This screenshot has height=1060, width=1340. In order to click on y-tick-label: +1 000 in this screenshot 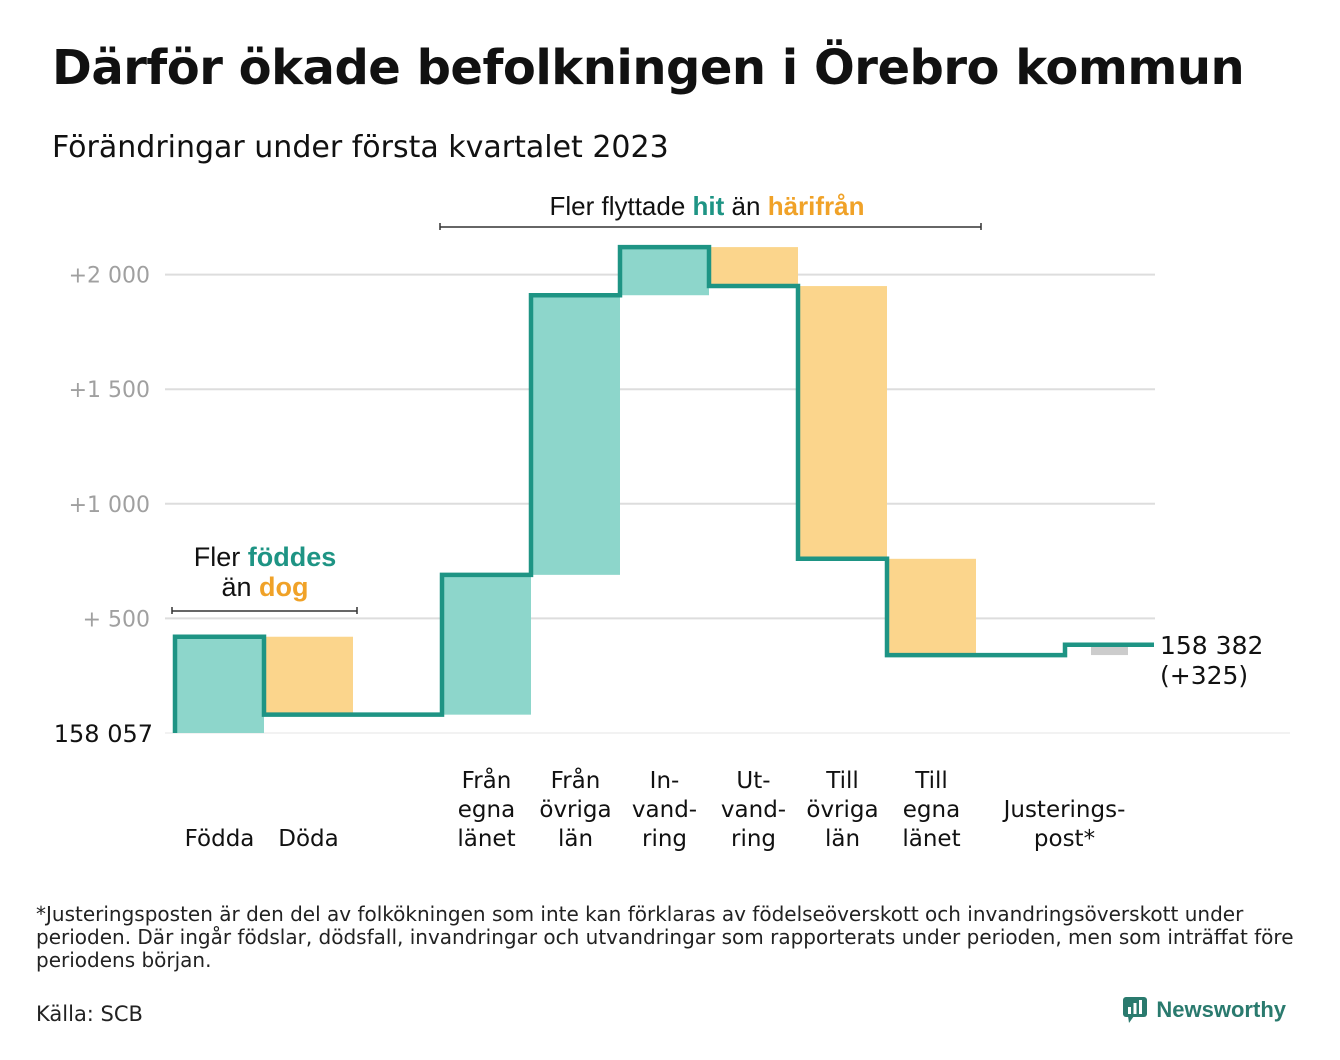, I will do `click(109, 505)`.